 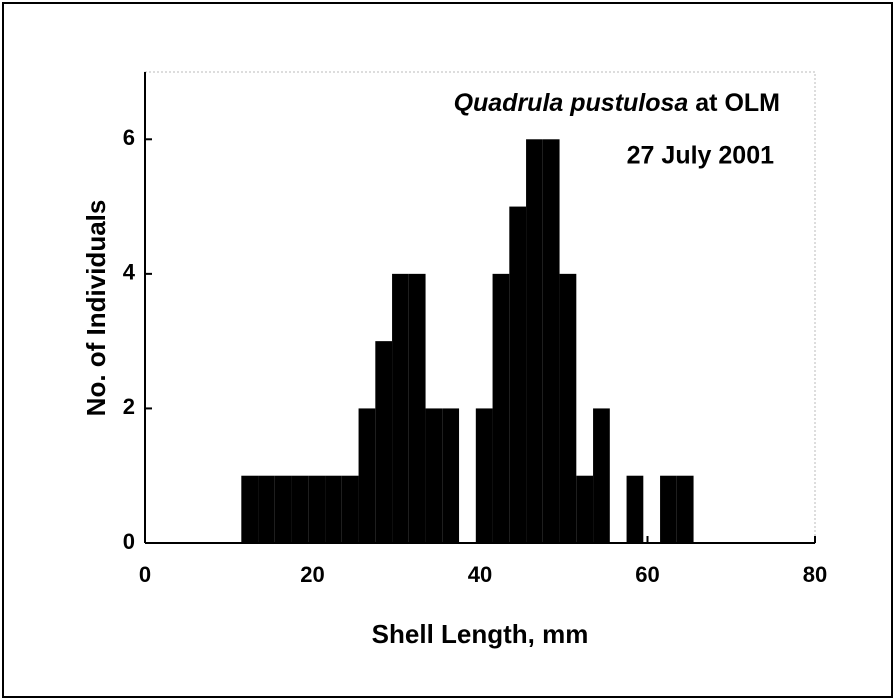 What do you see at coordinates (129, 541) in the screenshot?
I see `y-tick-label: 0` at bounding box center [129, 541].